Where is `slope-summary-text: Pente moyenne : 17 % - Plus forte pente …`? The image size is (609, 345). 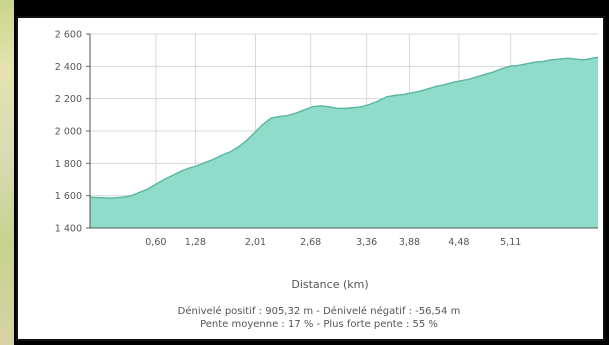 slope-summary-text: Pente moyenne : 17 % - Plus forte pente … is located at coordinates (319, 324).